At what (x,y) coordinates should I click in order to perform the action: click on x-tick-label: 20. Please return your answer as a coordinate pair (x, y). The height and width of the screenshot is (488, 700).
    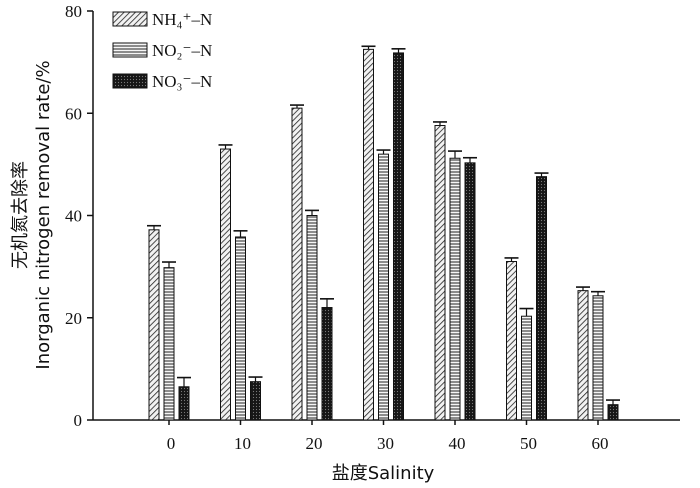
    Looking at the image, I should click on (314, 443).